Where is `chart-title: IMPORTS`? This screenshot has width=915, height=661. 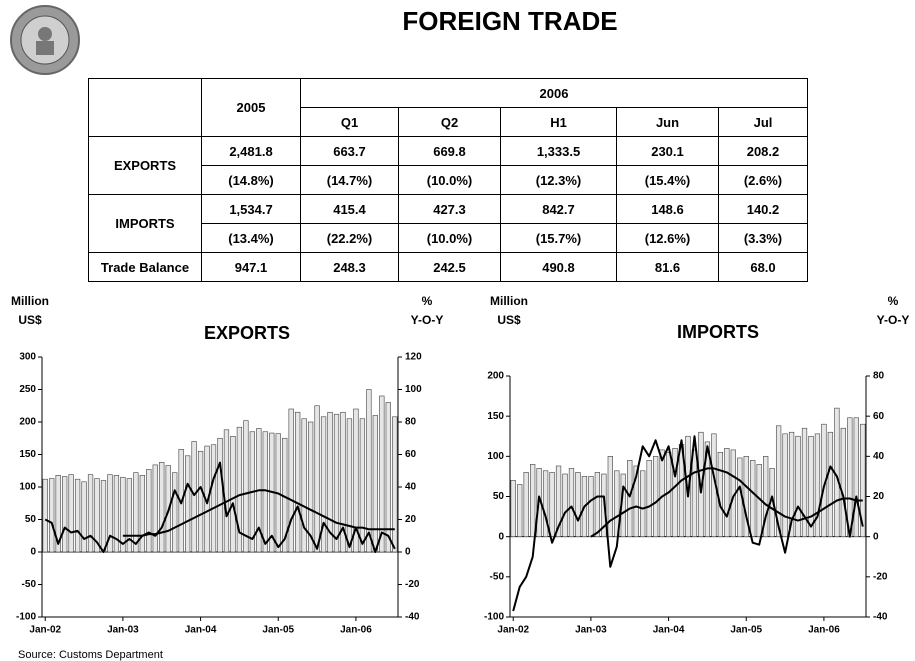
chart-title: IMPORTS is located at coordinates (718, 332).